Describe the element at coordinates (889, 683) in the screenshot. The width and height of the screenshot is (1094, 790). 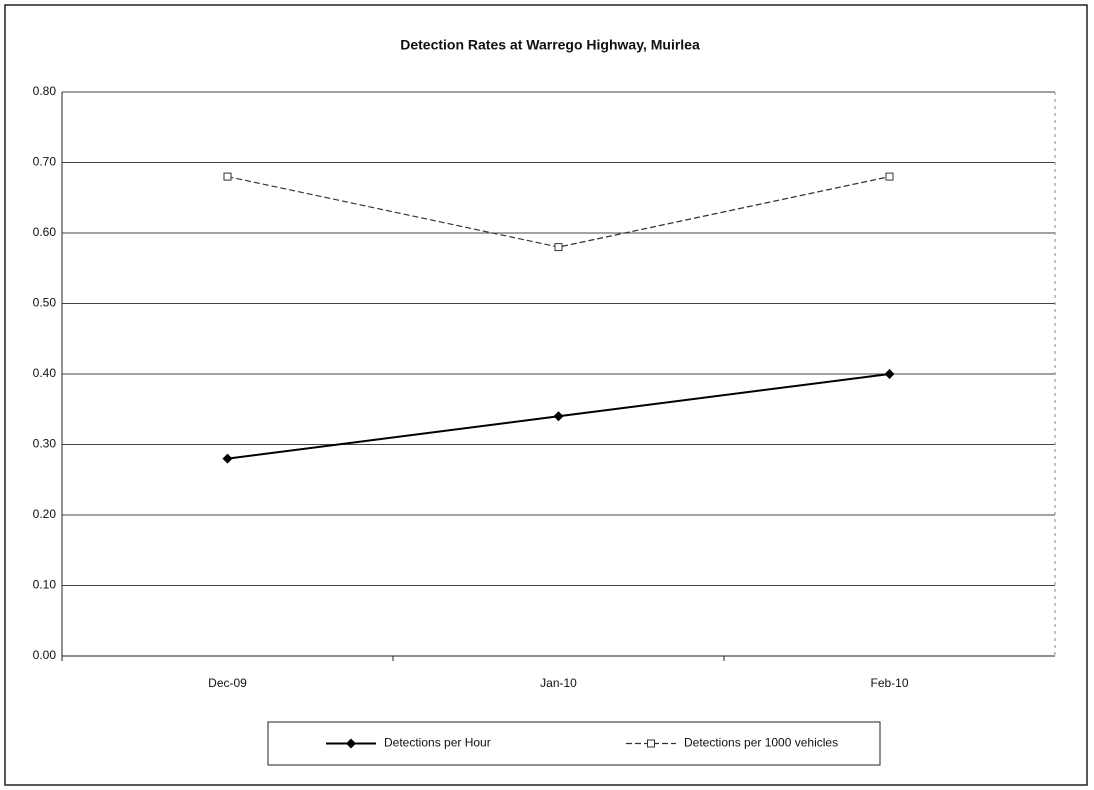
I see `x-tick-label: Feb-10` at that location.